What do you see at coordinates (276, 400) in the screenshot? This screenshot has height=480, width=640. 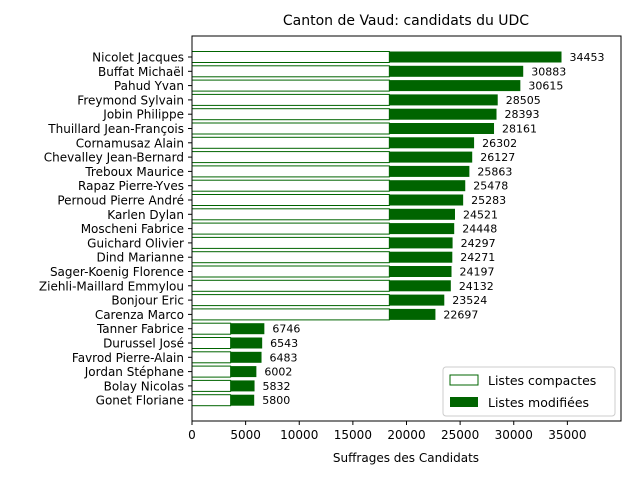 I see `value-label: 5800` at bounding box center [276, 400].